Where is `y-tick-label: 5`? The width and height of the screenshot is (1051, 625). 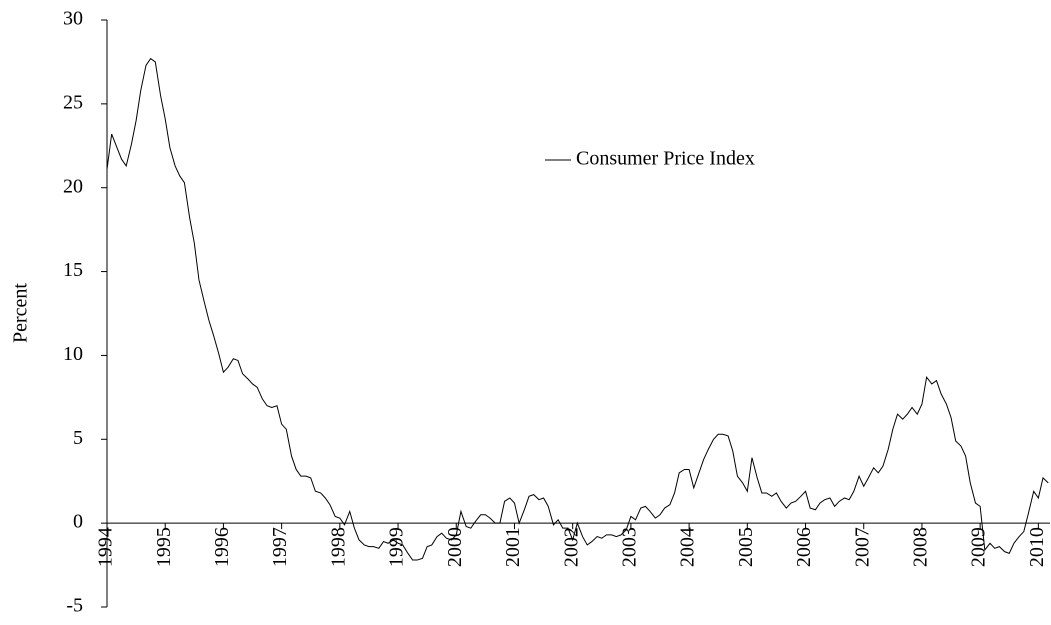 y-tick-label: 5 is located at coordinates (78, 438).